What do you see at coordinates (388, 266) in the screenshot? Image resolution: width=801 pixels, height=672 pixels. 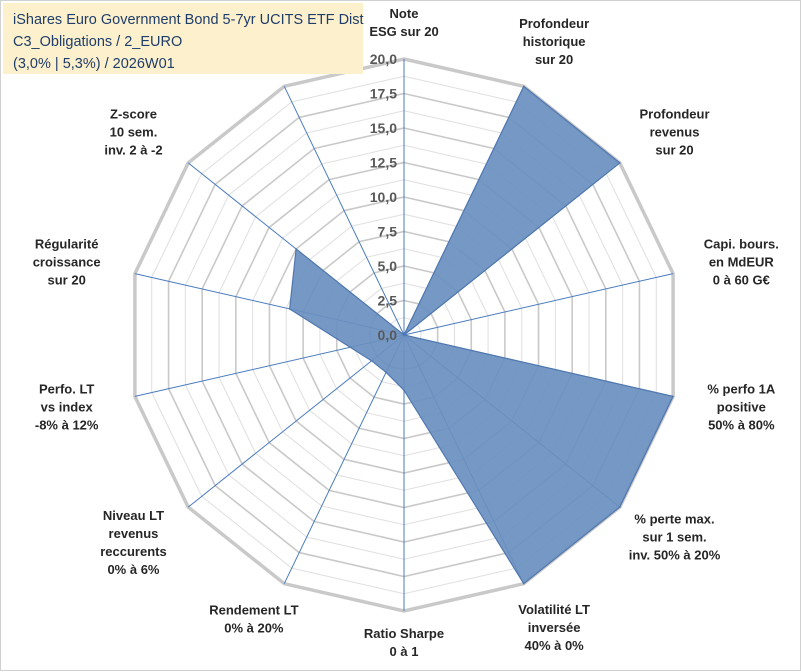 I see `tick-label: 5,0` at bounding box center [388, 266].